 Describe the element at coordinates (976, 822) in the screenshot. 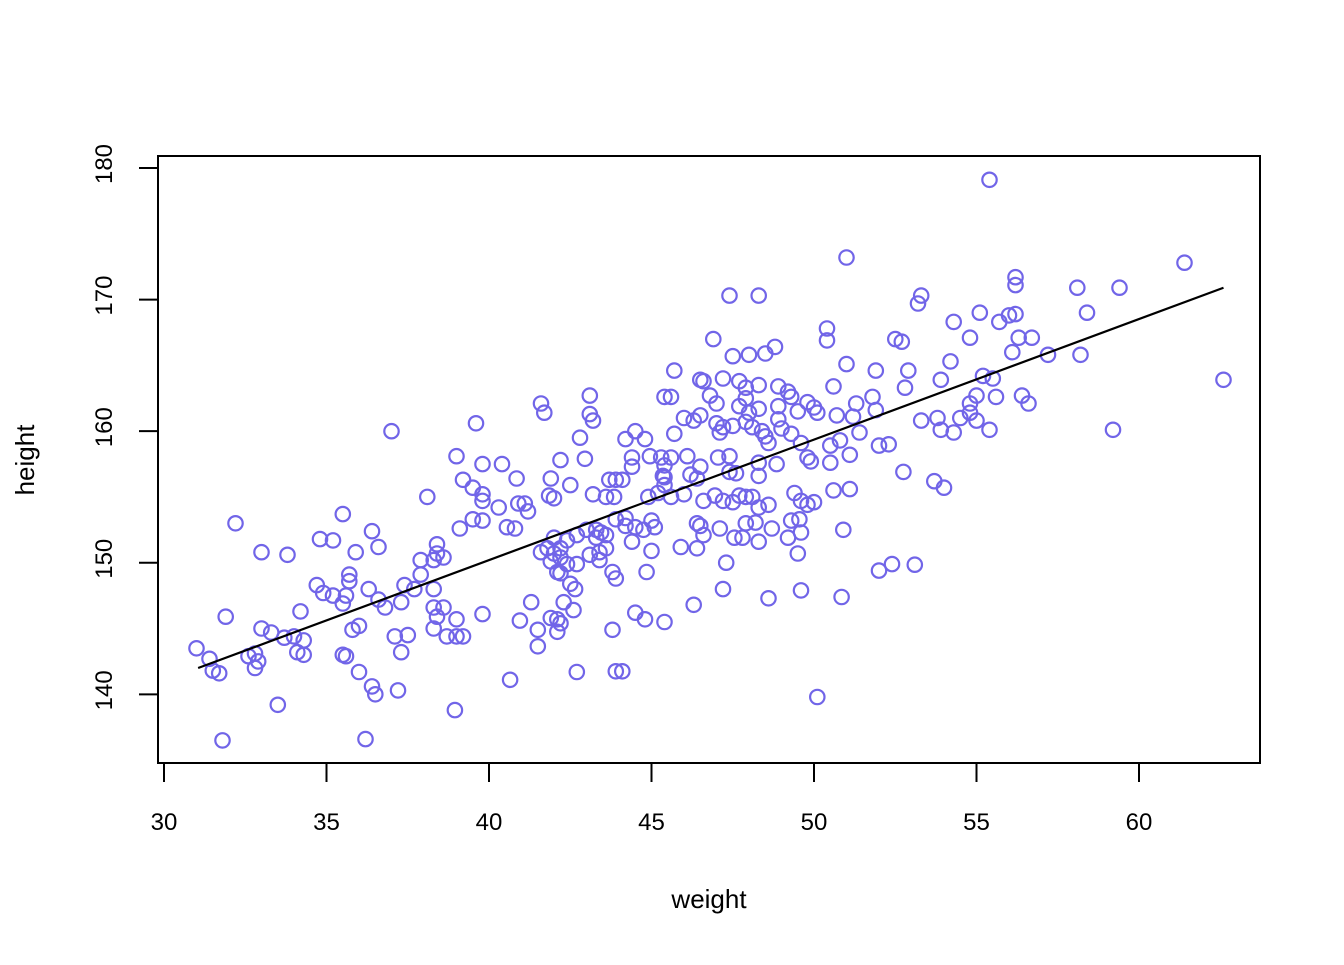

I see `x-tick-label: 55` at that location.